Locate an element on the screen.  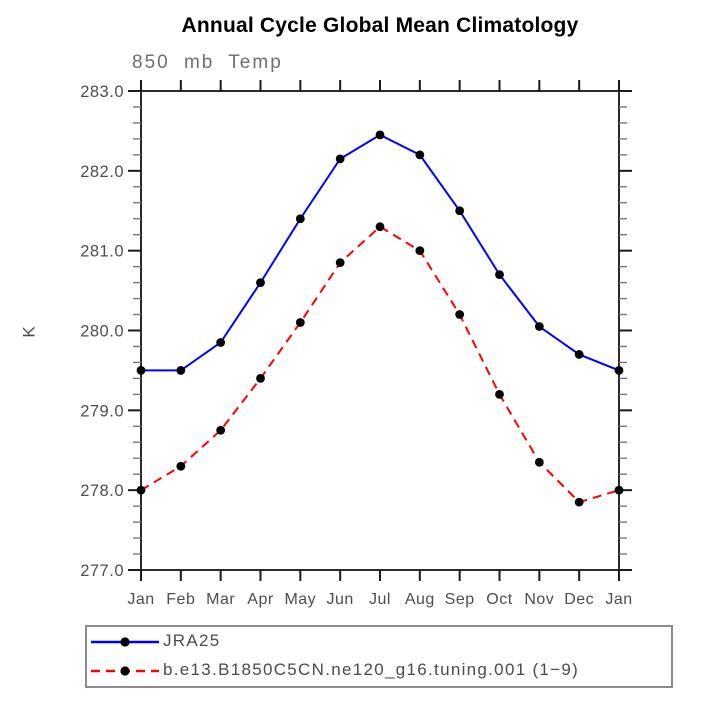
chart-subtitle: 850 mb Temp is located at coordinates (207, 62).